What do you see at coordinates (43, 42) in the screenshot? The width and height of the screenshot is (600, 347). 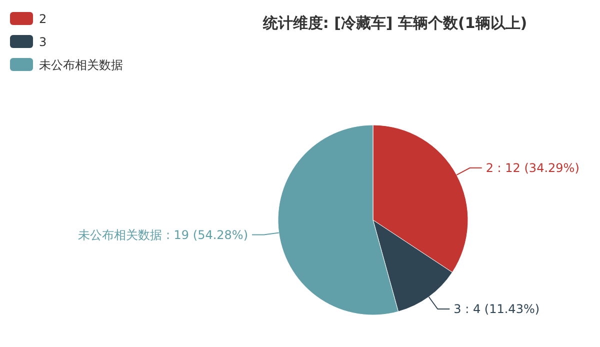 I see `legend-label: 3` at bounding box center [43, 42].